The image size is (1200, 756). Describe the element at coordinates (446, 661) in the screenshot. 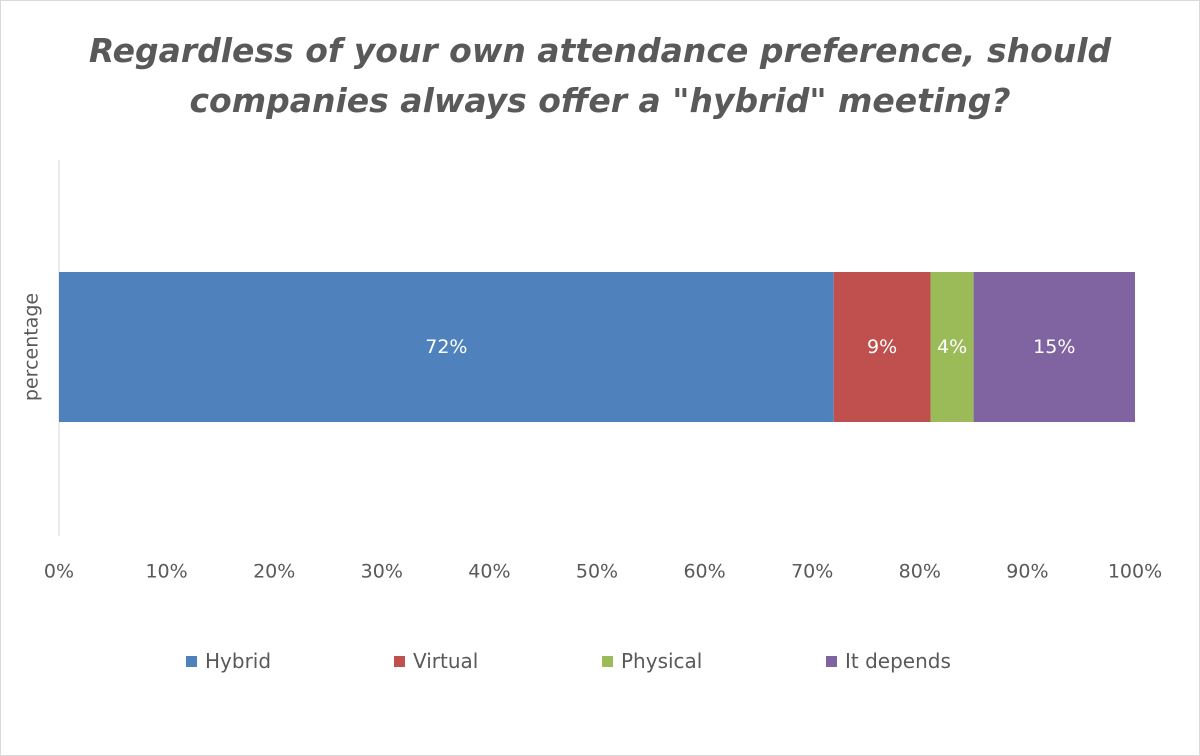

I see `legend-label-virtual: Virtual` at that location.